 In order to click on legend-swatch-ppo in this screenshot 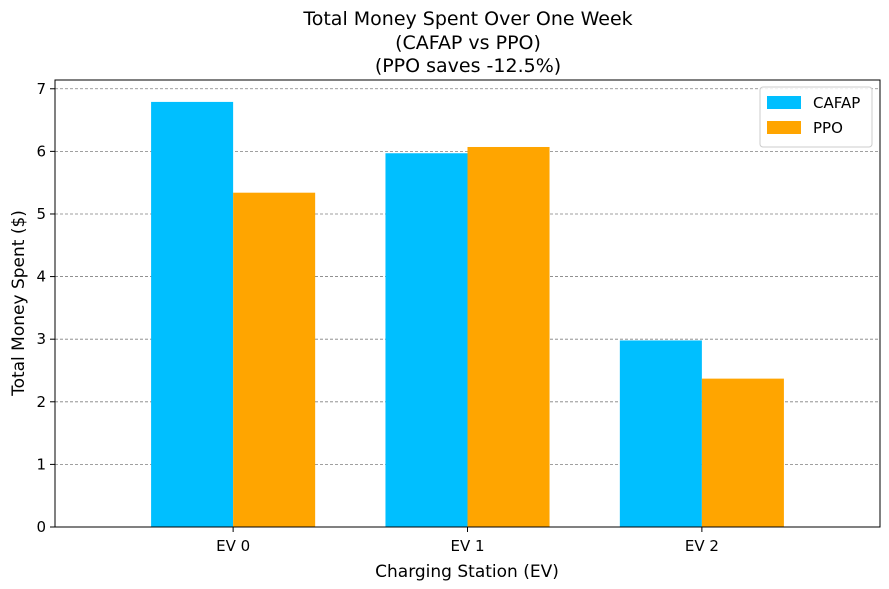, I will do `click(784, 127)`.